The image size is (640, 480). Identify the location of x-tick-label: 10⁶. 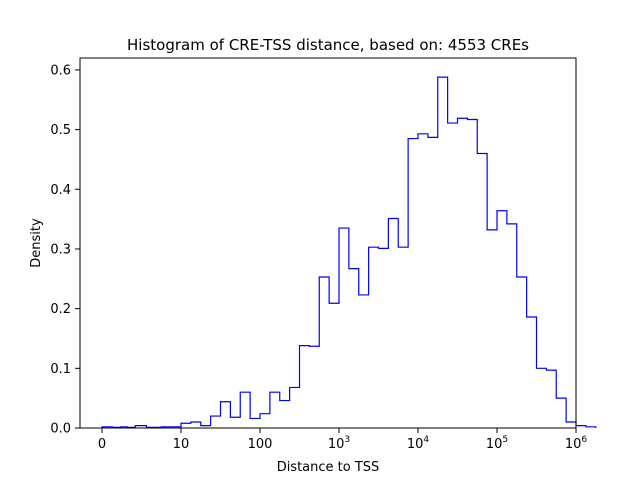
(576, 443).